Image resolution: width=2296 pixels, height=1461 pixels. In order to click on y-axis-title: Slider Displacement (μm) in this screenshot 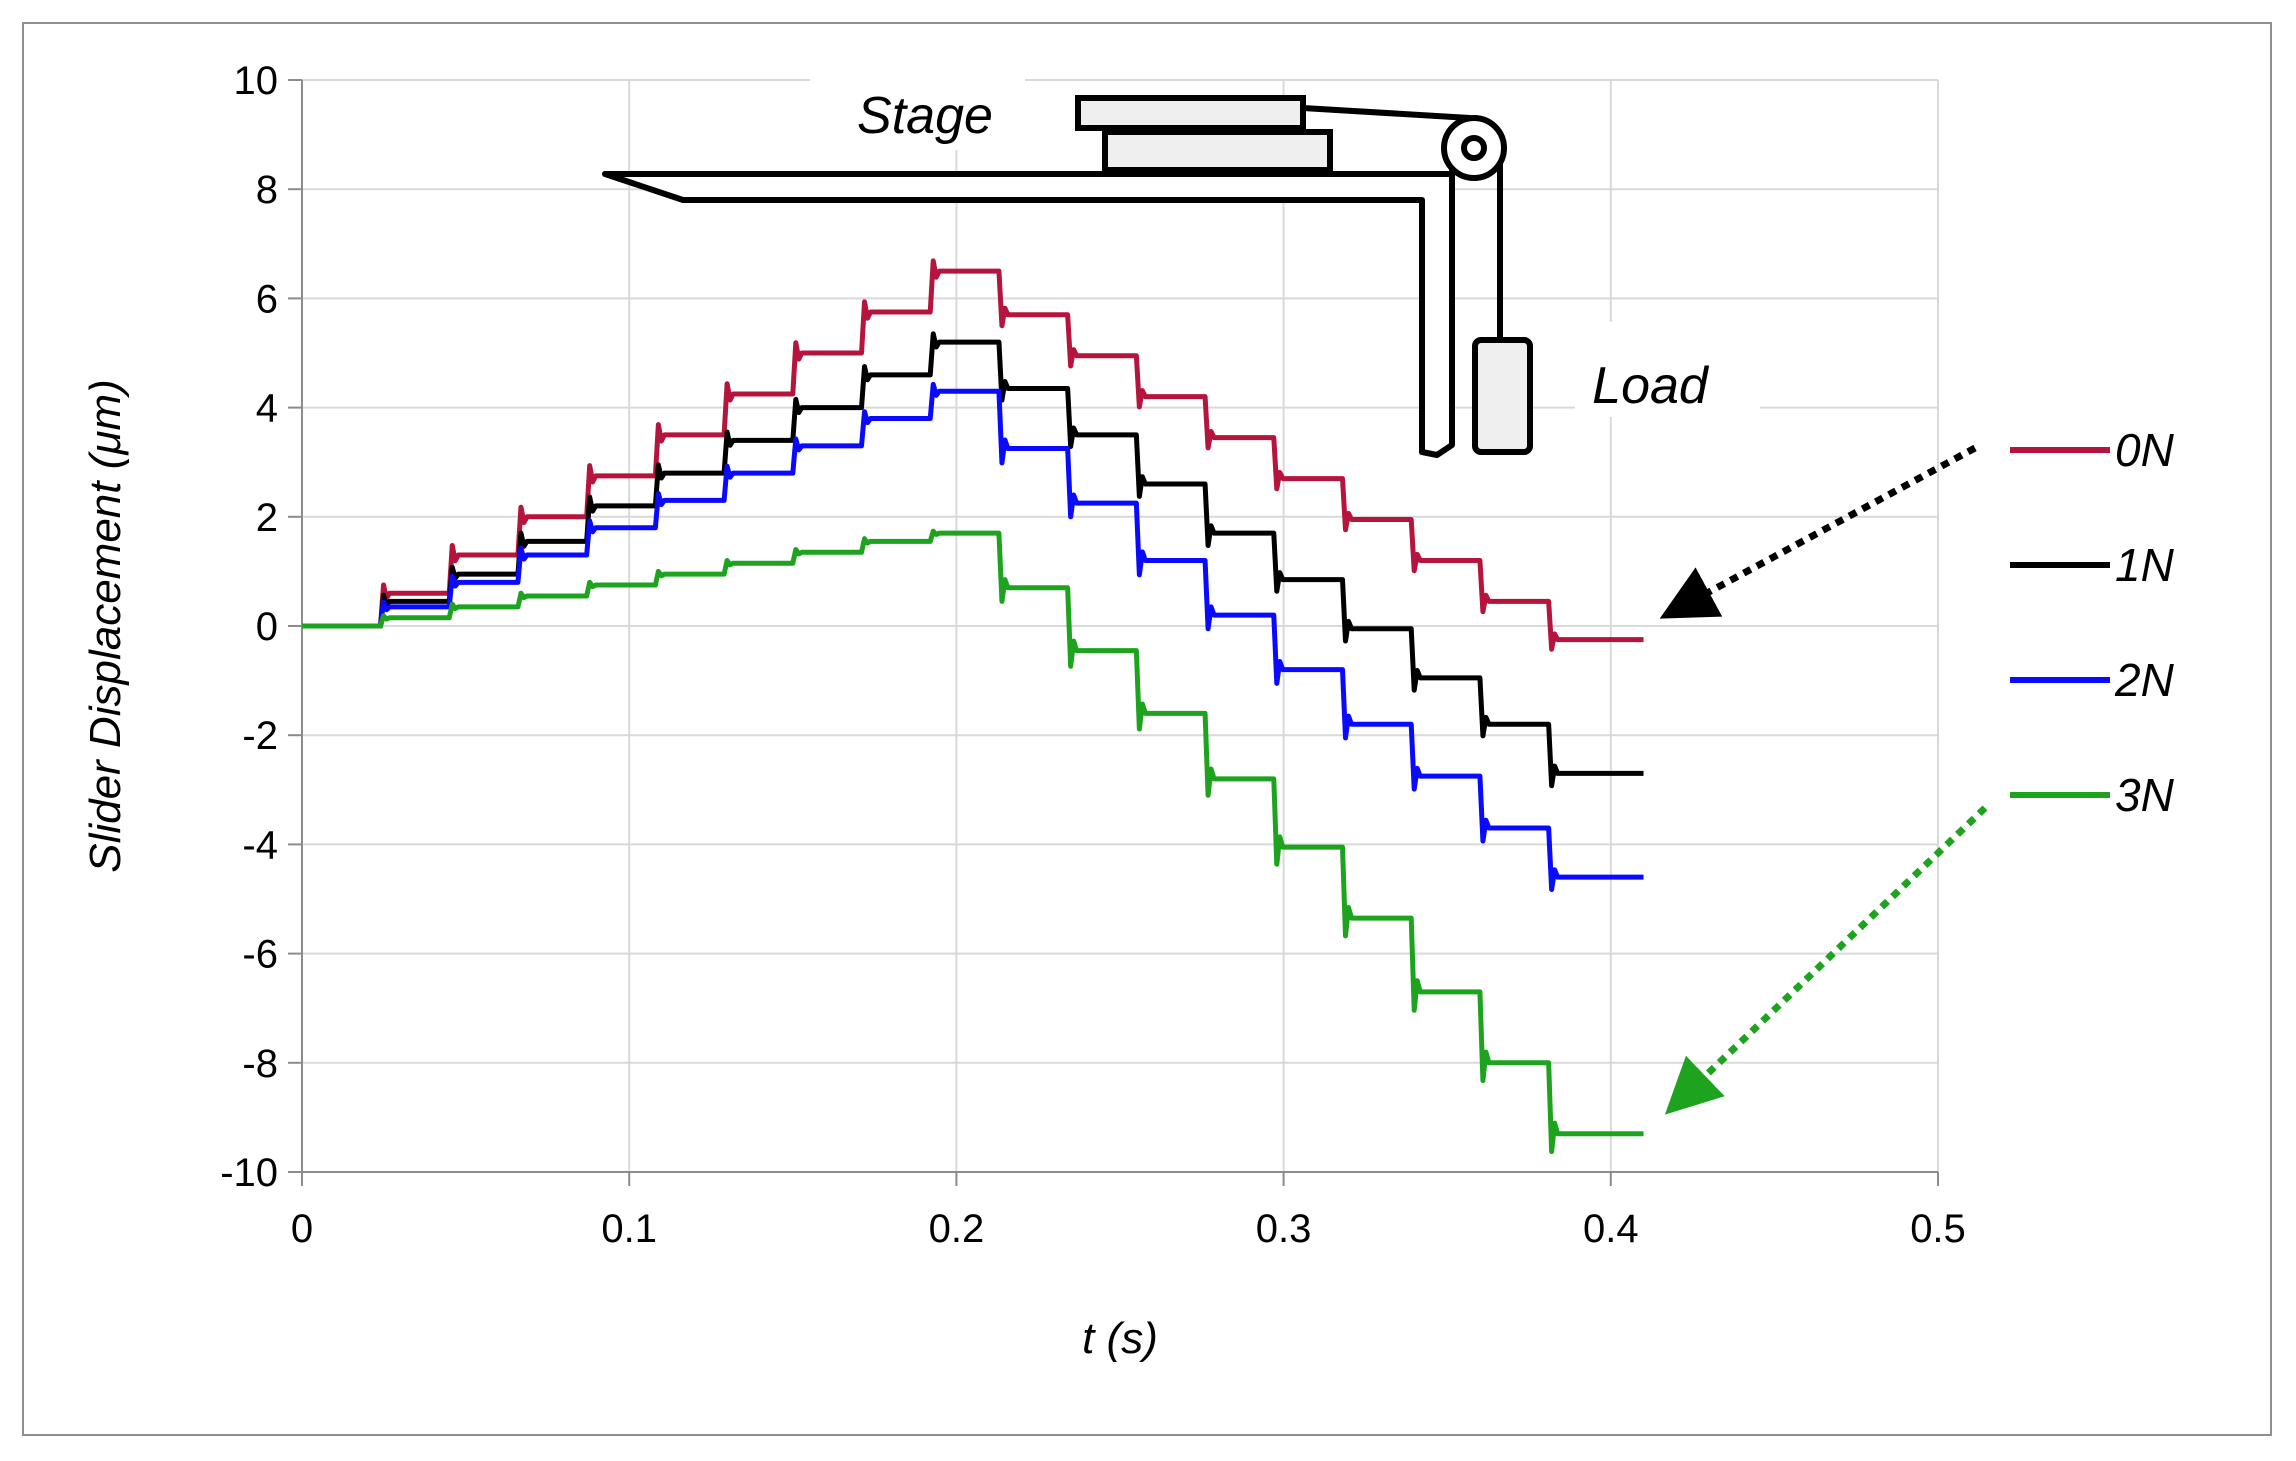, I will do `click(105, 626)`.